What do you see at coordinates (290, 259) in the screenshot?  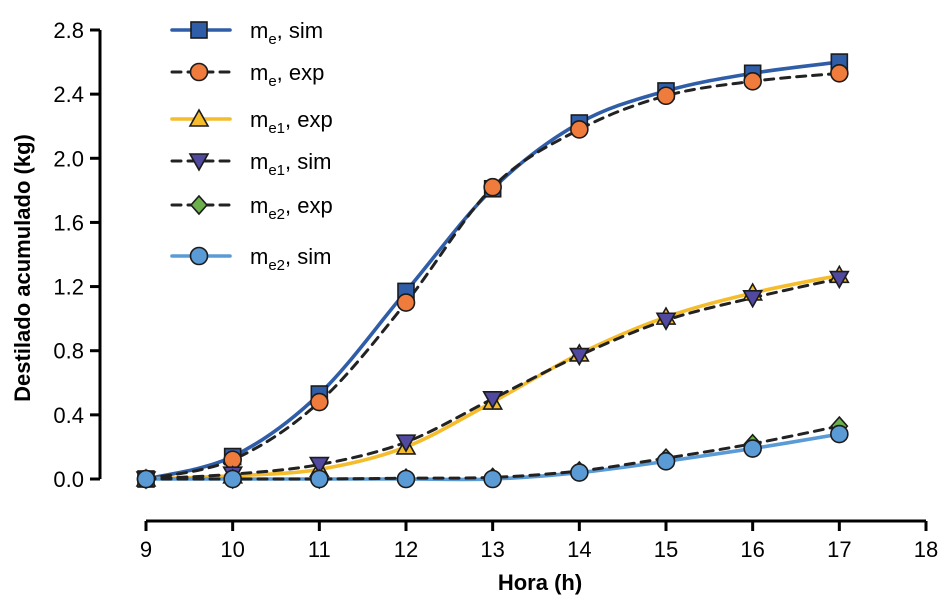 I see `legend-label: me2, sim` at bounding box center [290, 259].